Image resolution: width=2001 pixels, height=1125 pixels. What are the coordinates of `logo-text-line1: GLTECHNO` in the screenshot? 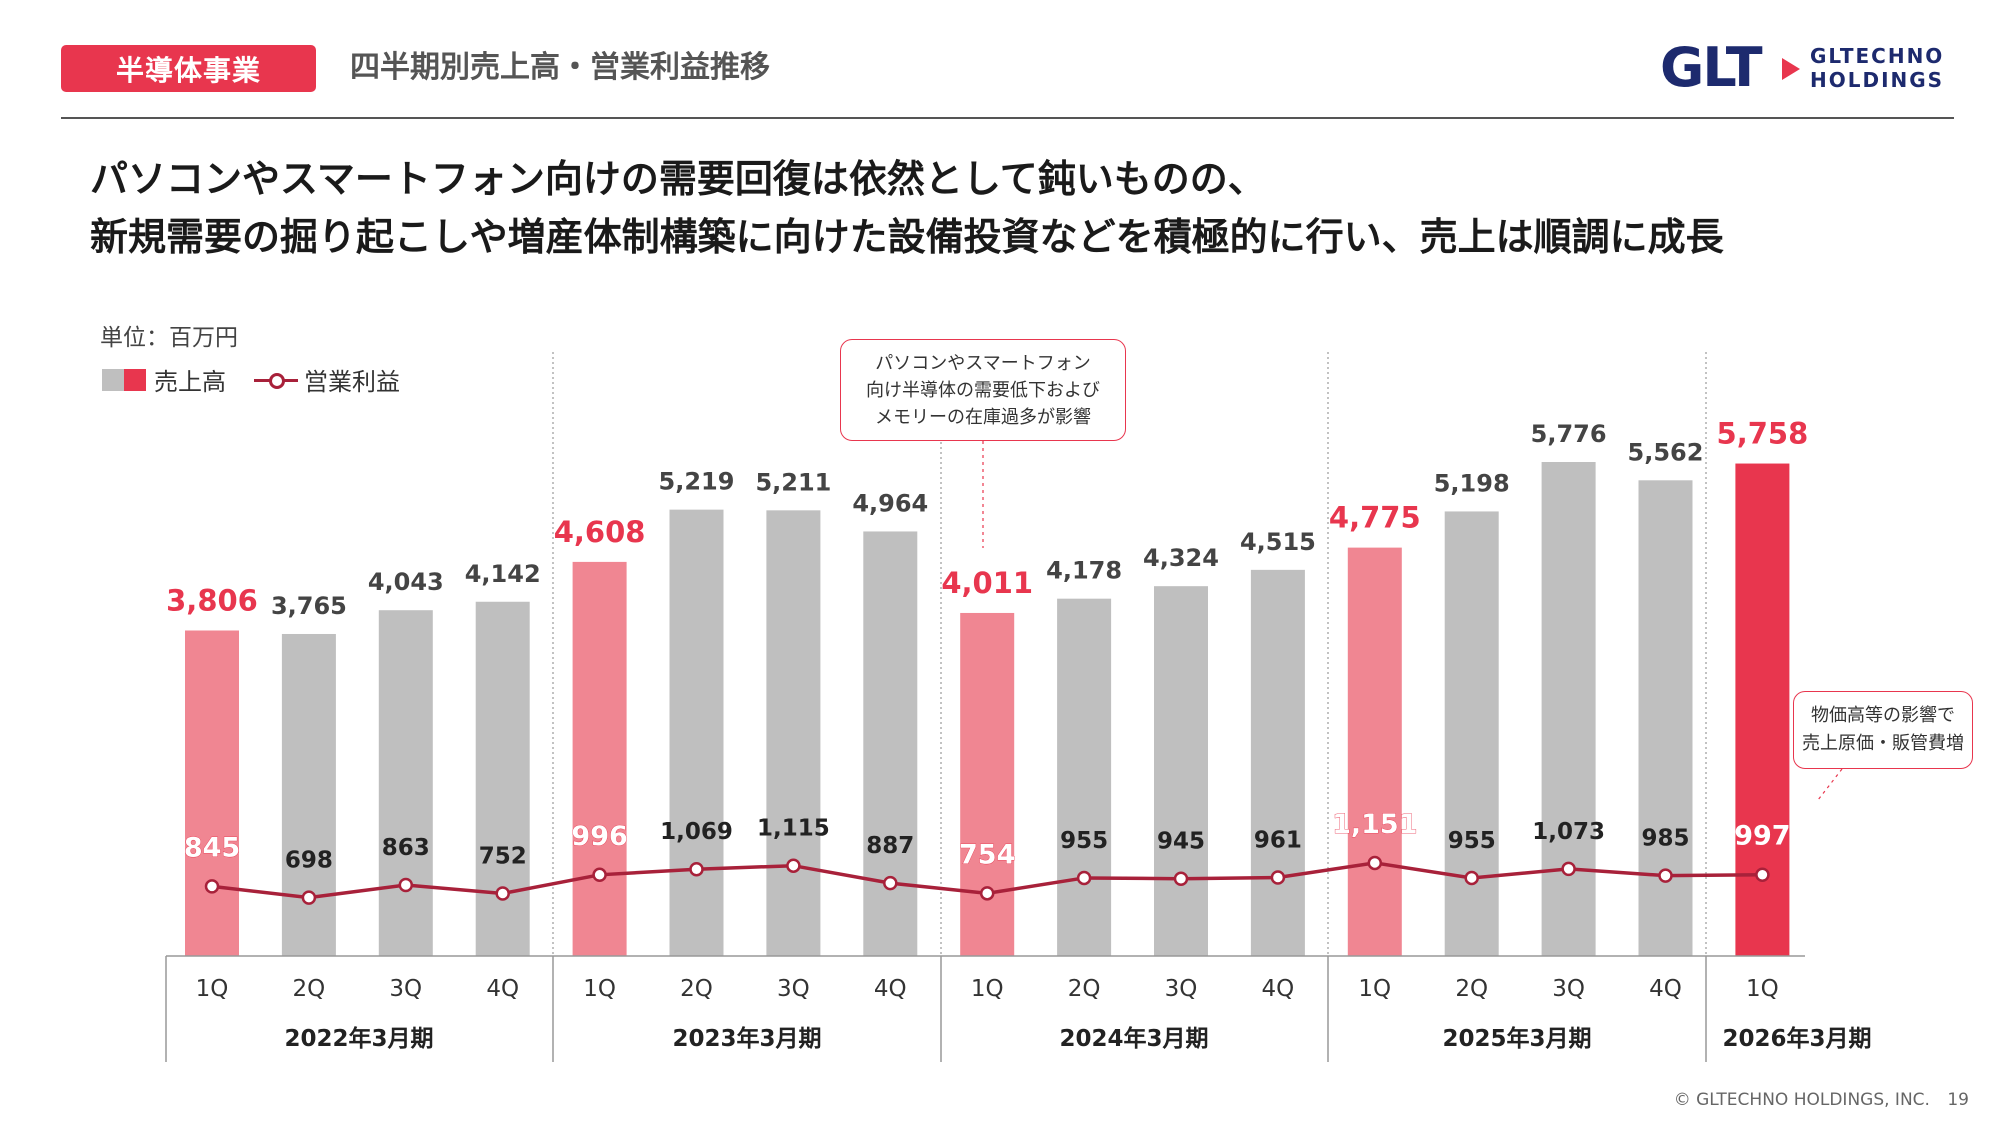 It's located at (1877, 56).